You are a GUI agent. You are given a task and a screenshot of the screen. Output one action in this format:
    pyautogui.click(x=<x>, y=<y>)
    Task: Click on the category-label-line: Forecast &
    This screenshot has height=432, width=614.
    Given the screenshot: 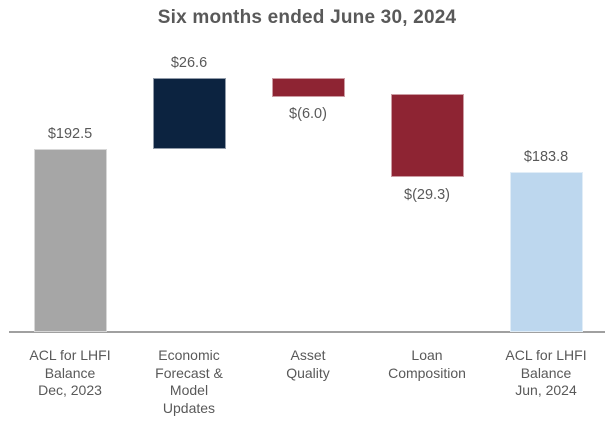 What is the action you would take?
    pyautogui.click(x=189, y=372)
    